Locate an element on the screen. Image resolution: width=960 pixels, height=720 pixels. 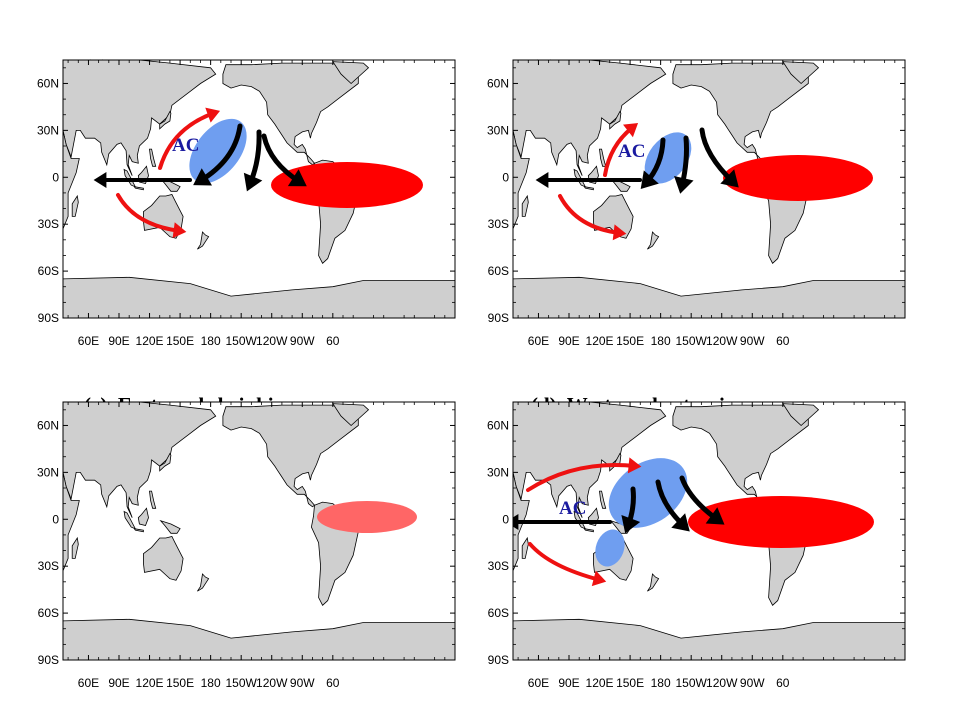
lat-tick-label: 0 is located at coordinates (505, 519).